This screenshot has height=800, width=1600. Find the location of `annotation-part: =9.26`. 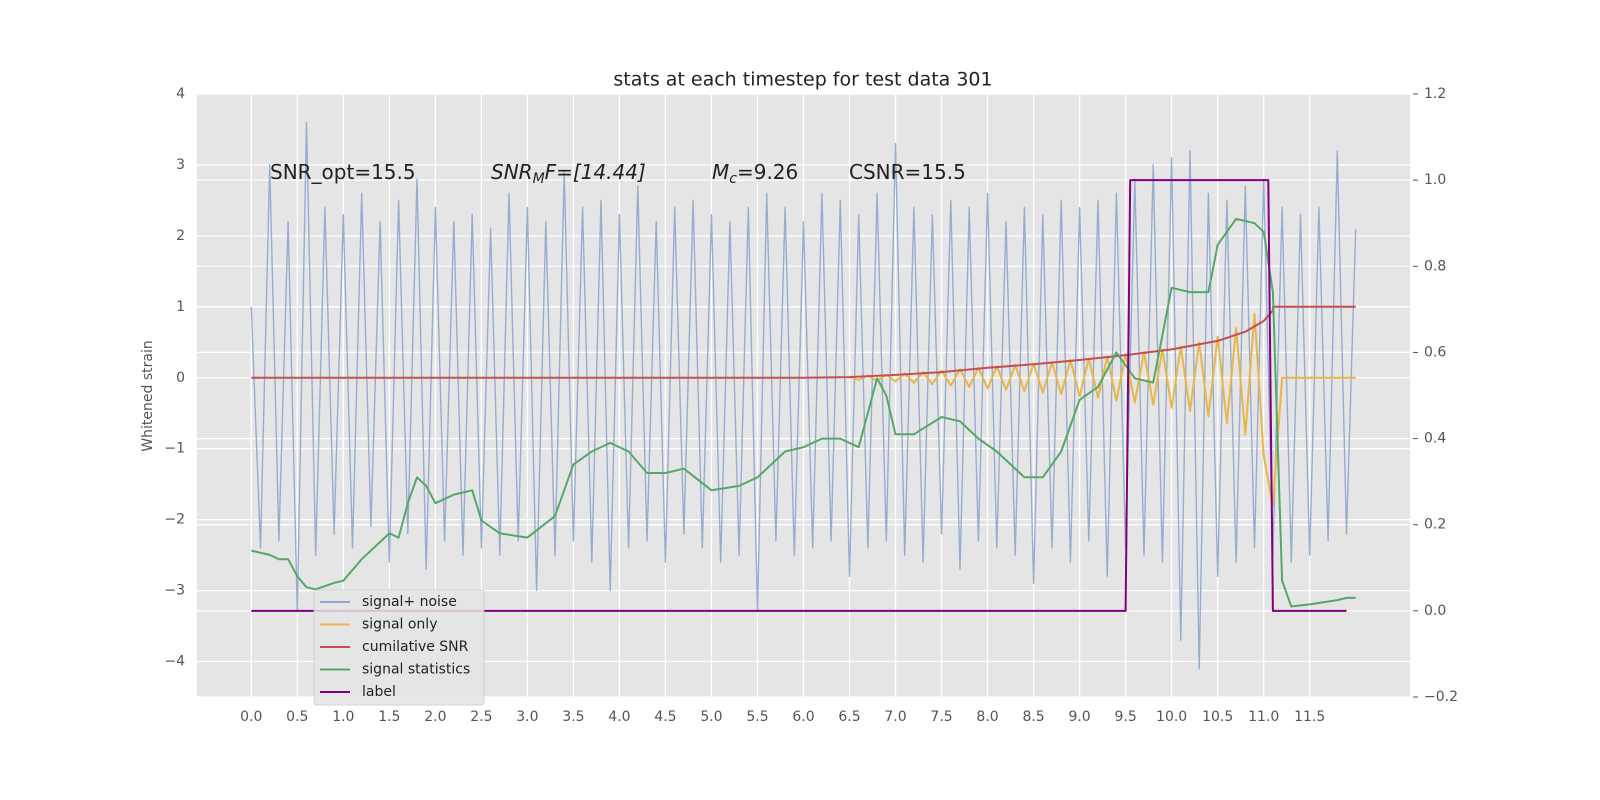

annotation-part: =9.26 is located at coordinates (767, 172).